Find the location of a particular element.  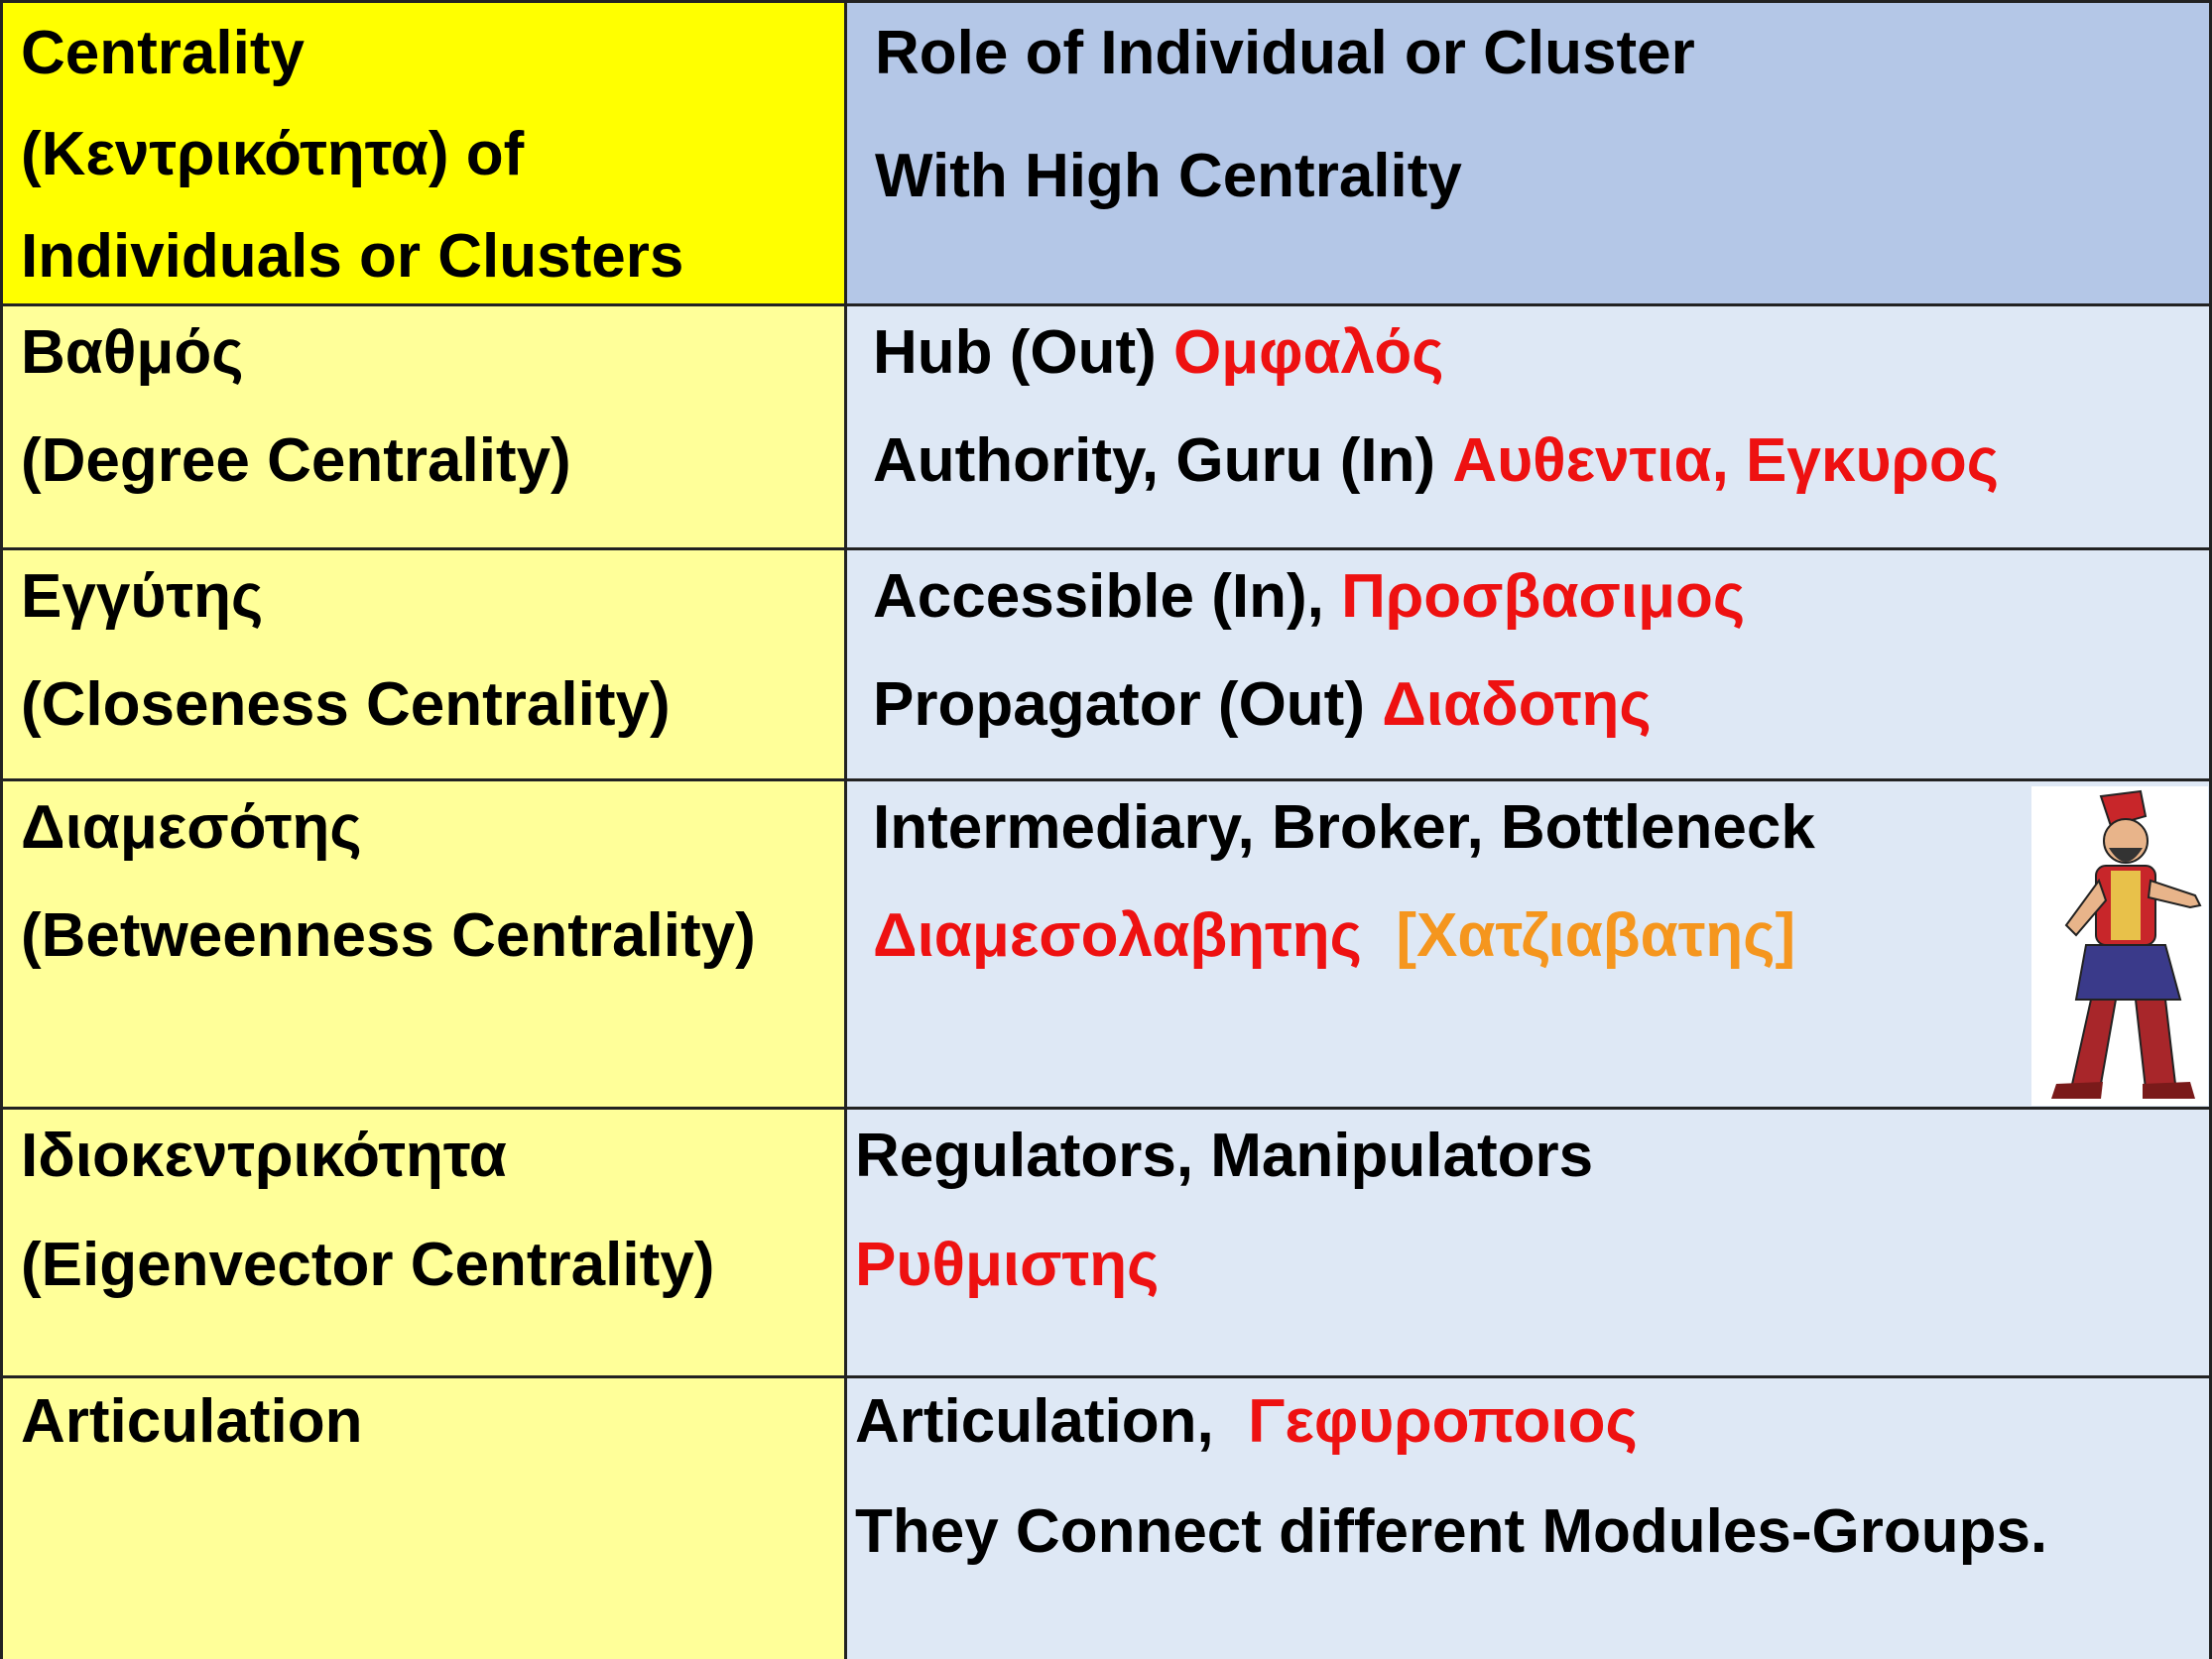

term: Ιδιοκεντρικότητα is located at coordinates (264, 1156).